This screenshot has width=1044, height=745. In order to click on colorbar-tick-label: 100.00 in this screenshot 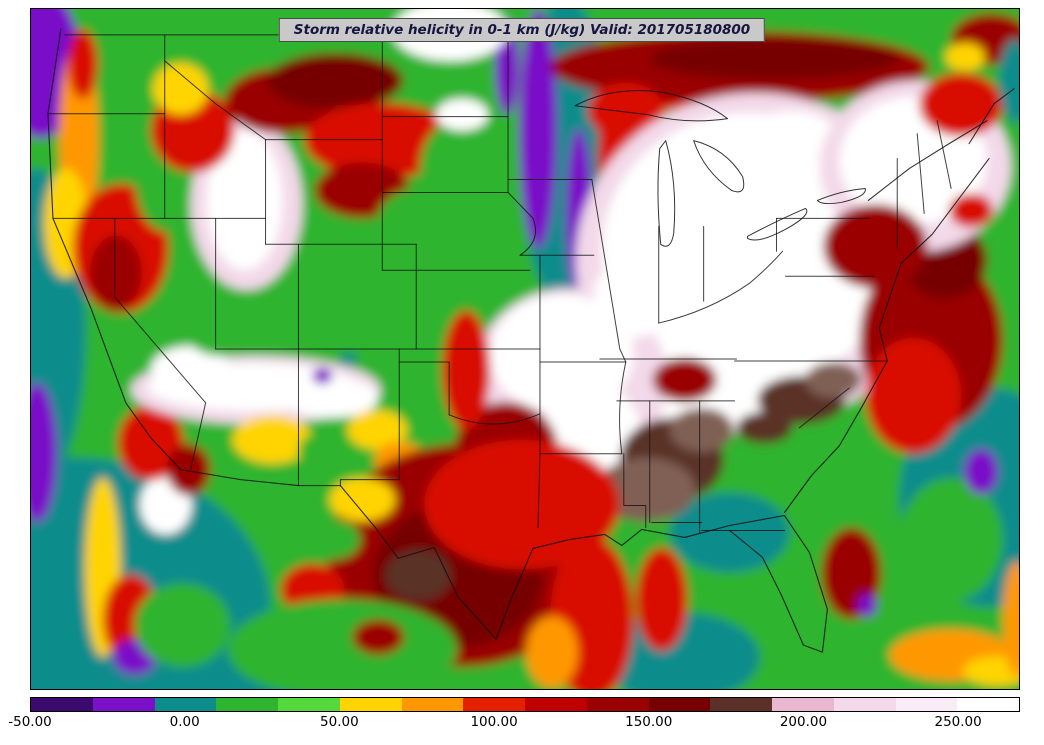, I will do `click(494, 722)`.